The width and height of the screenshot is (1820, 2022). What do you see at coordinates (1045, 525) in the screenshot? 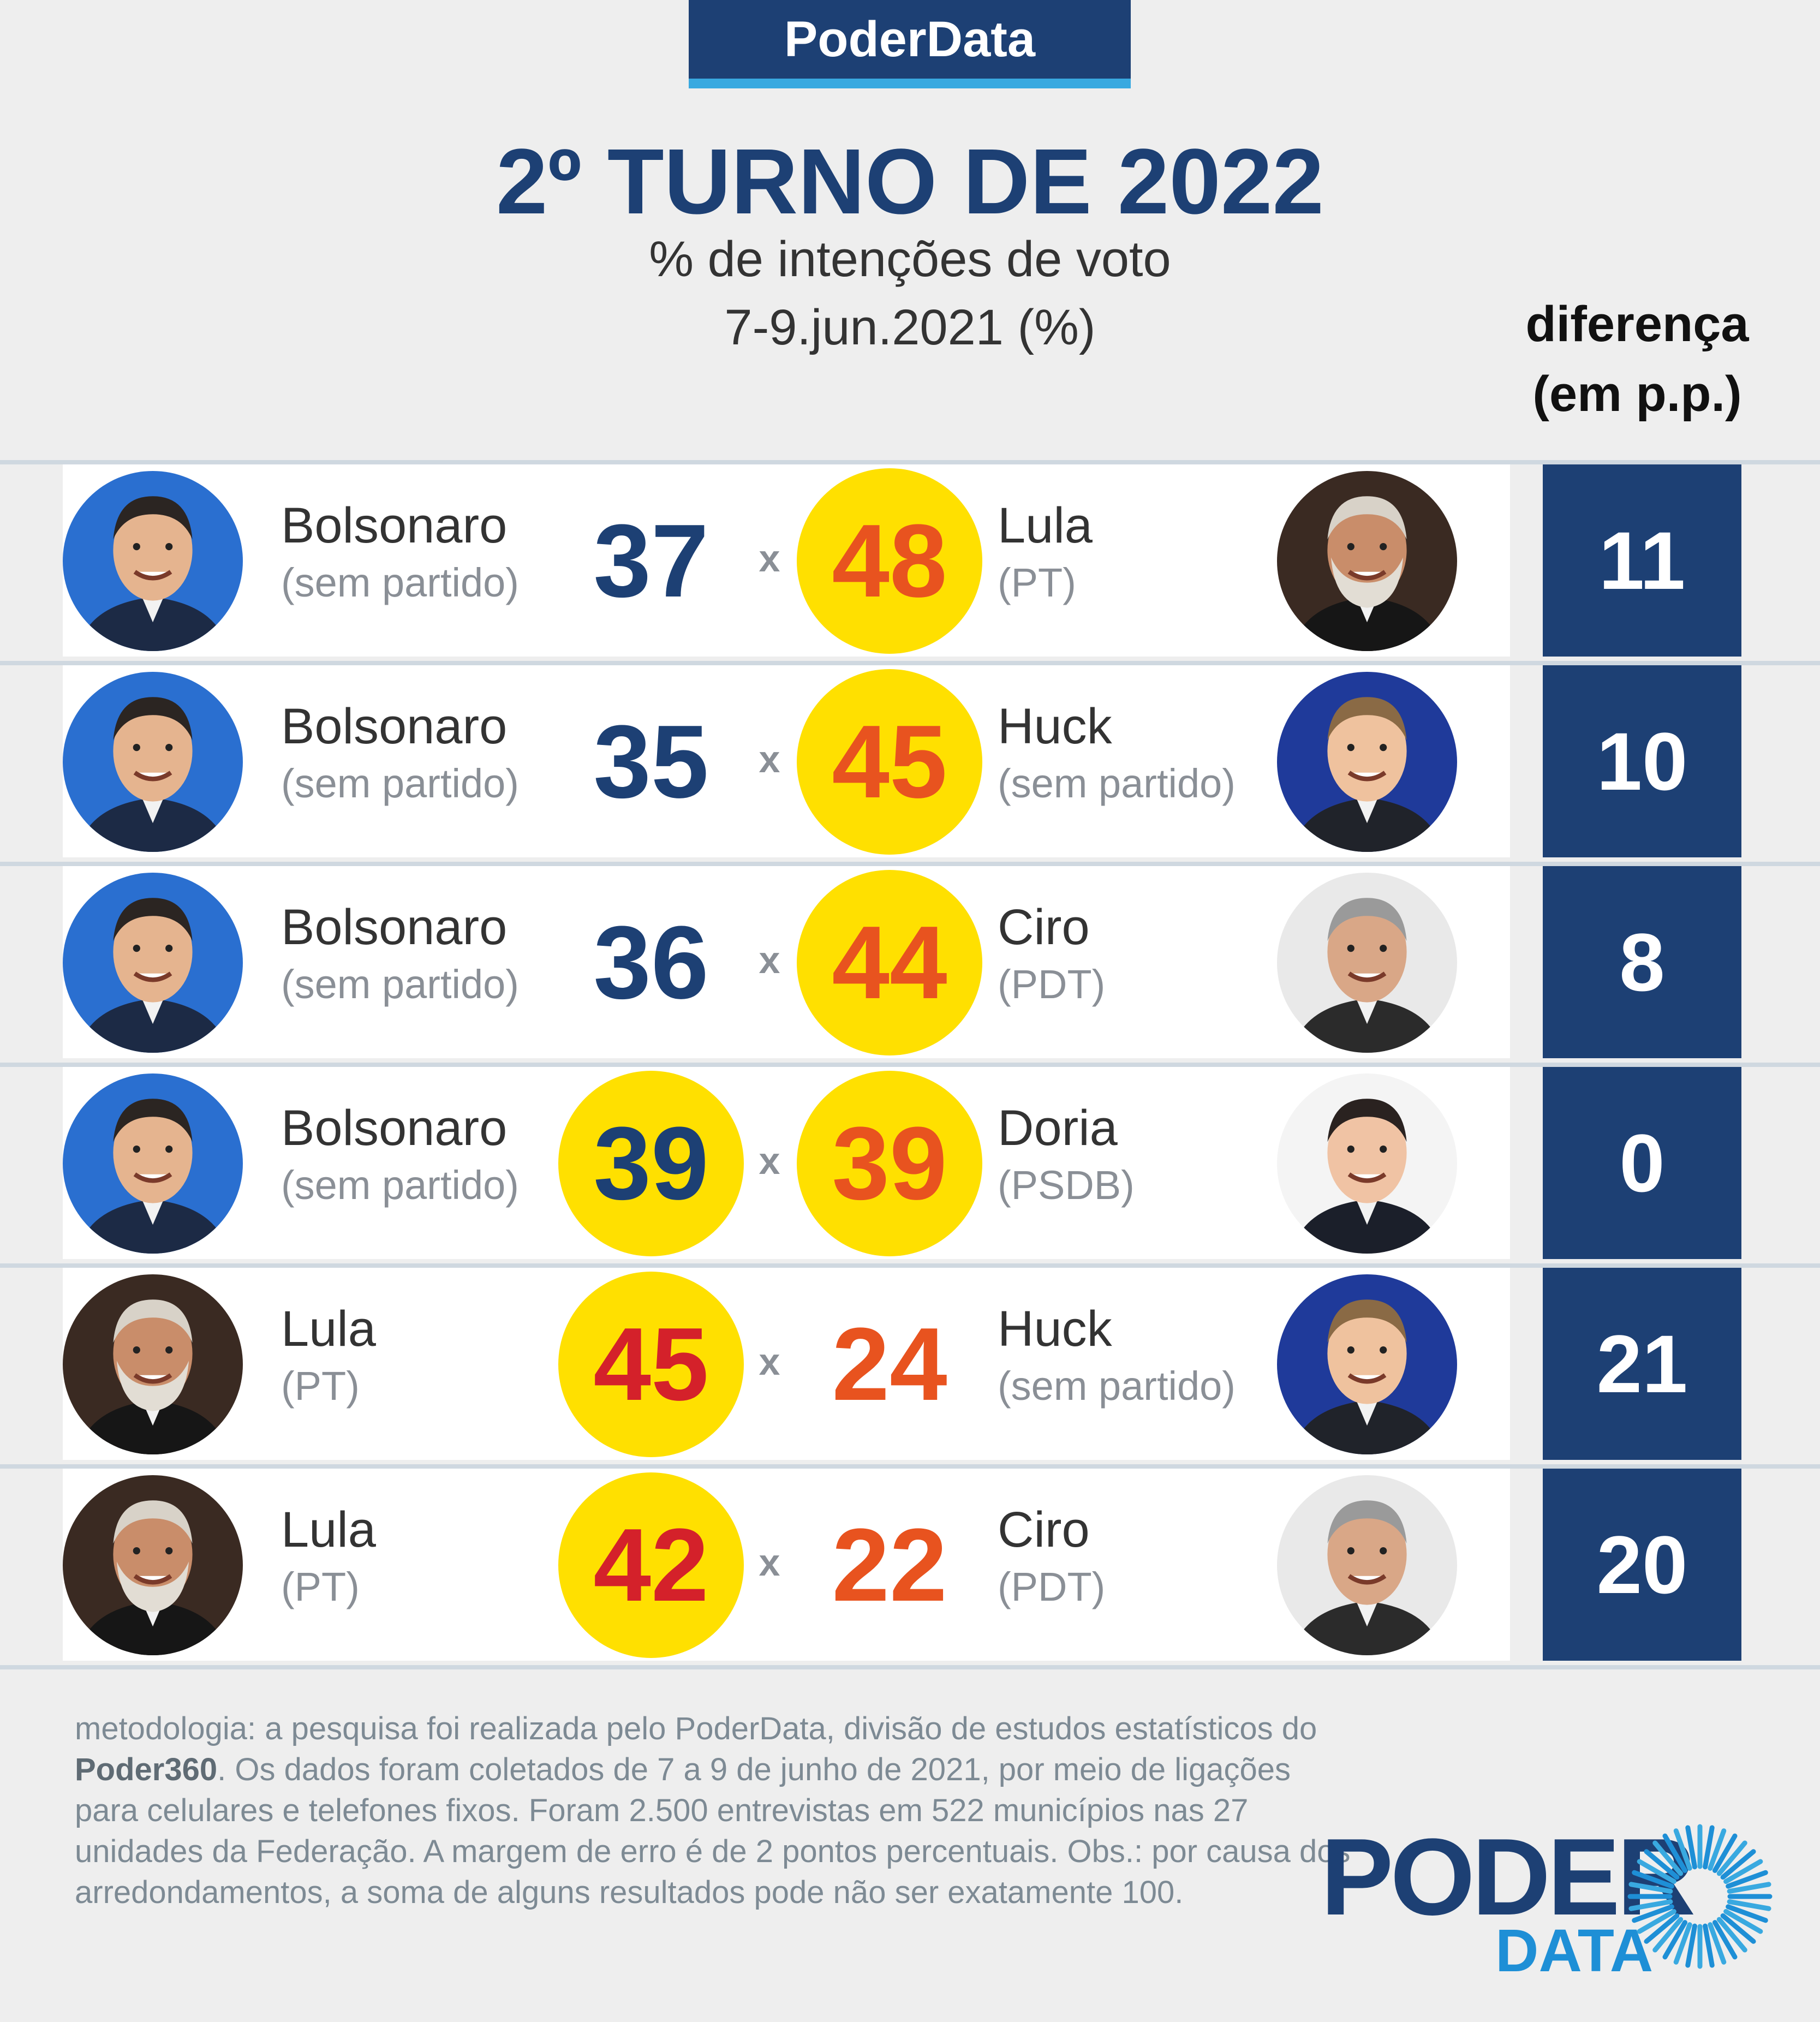
I see `candidate-b-name: Lula` at bounding box center [1045, 525].